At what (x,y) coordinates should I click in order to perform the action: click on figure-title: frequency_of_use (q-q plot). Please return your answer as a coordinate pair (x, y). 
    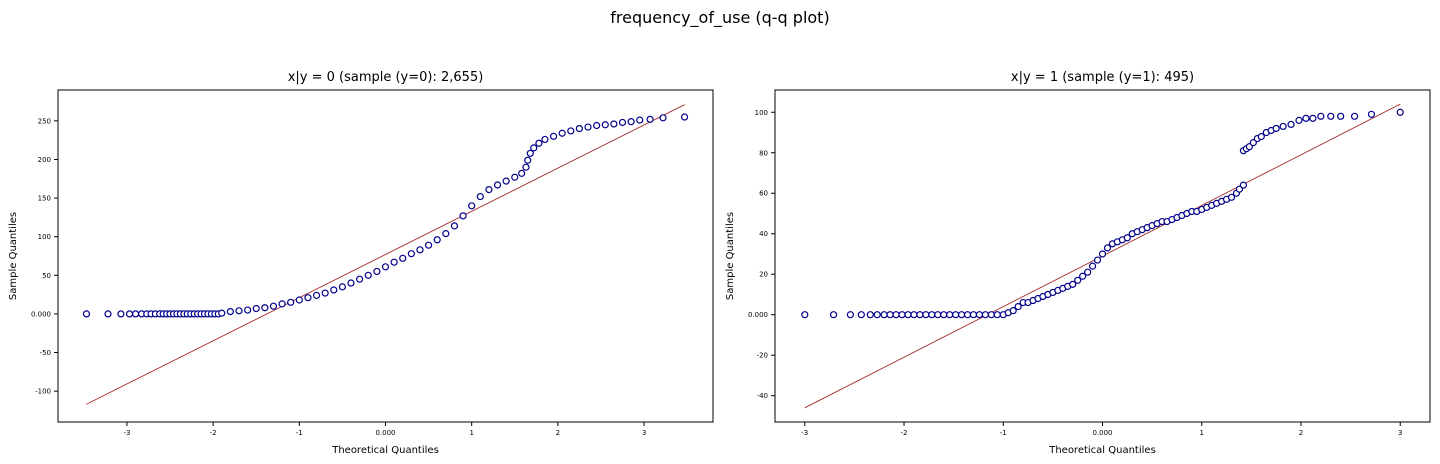
    Looking at the image, I should click on (719, 18).